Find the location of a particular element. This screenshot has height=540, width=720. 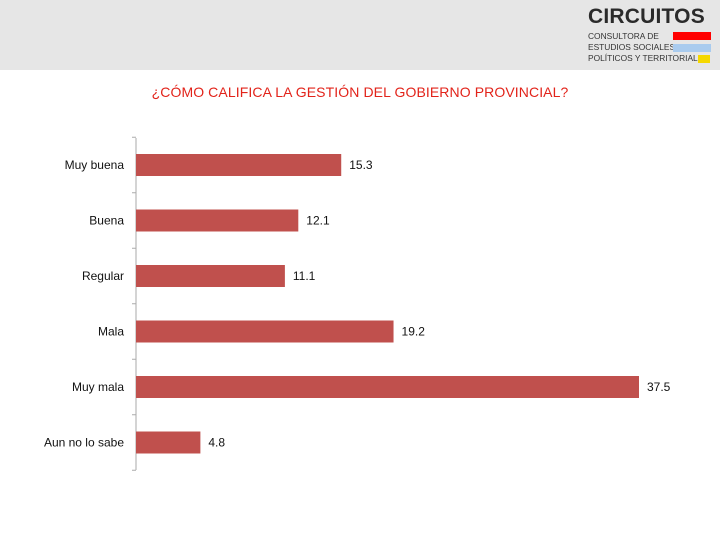

logo-line-3: POLÍTICOS Y TERRITORIALES is located at coordinates (648, 58).